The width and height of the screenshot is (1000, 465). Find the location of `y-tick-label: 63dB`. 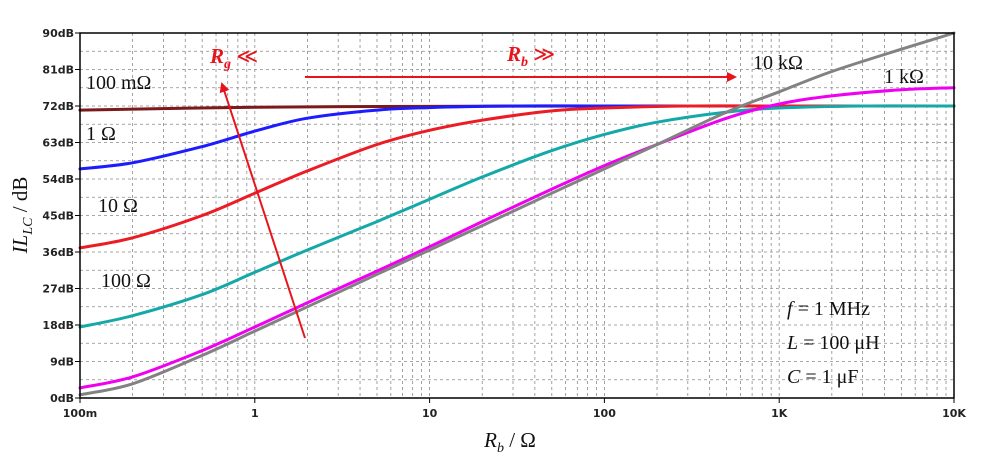

y-tick-label: 63dB is located at coordinates (58, 143).